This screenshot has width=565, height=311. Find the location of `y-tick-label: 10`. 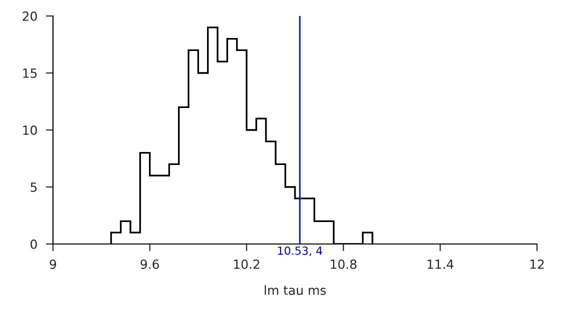

y-tick-label: 10 is located at coordinates (30, 130).